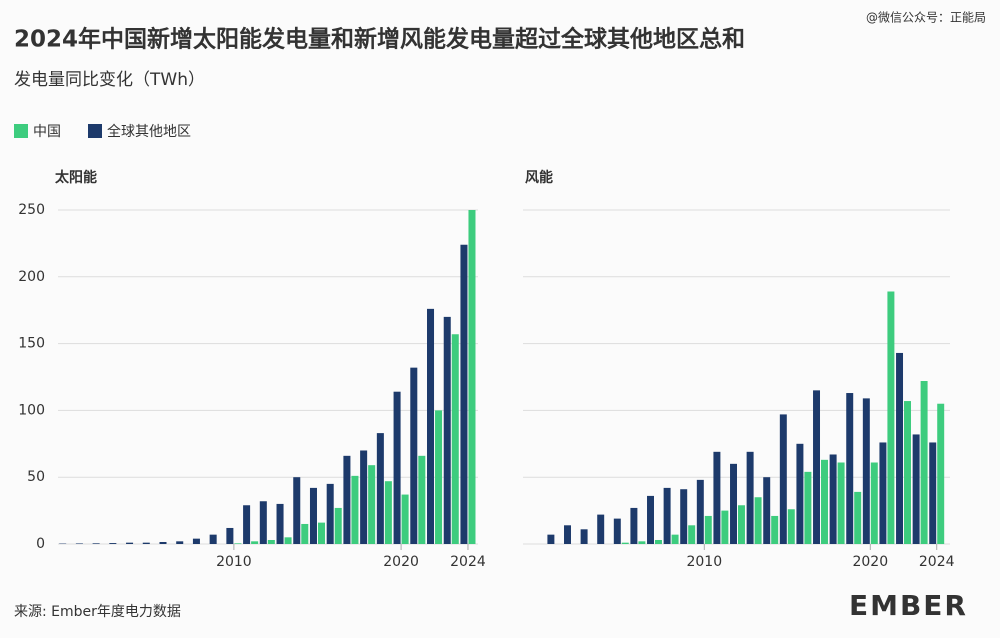  What do you see at coordinates (97, 612) in the screenshot?
I see `source: 来源: Ember年度电力数据` at bounding box center [97, 612].